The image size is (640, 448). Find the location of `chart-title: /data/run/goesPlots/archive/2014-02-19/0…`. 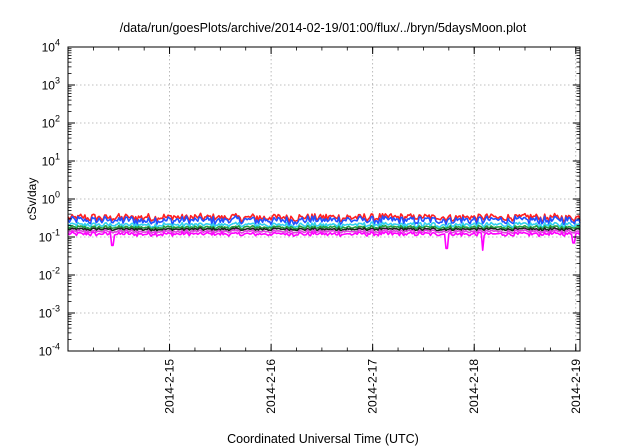

chart-title: /data/run/goesPlots/archive/2014-02-19/0… is located at coordinates (323, 28).